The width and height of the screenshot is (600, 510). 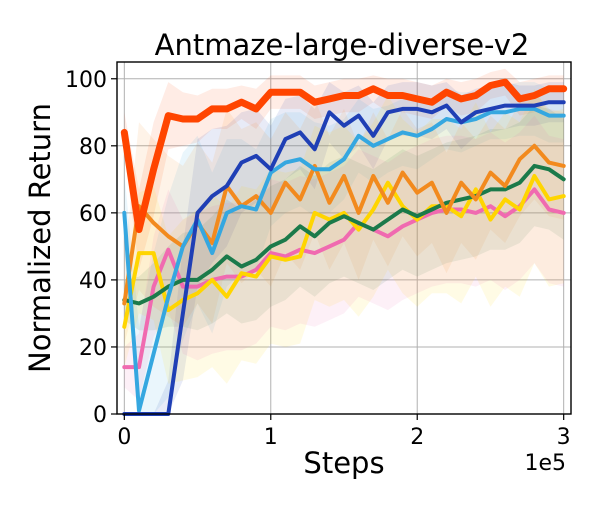 What do you see at coordinates (100, 415) in the screenshot?
I see `y-tick-label: 0` at bounding box center [100, 415].